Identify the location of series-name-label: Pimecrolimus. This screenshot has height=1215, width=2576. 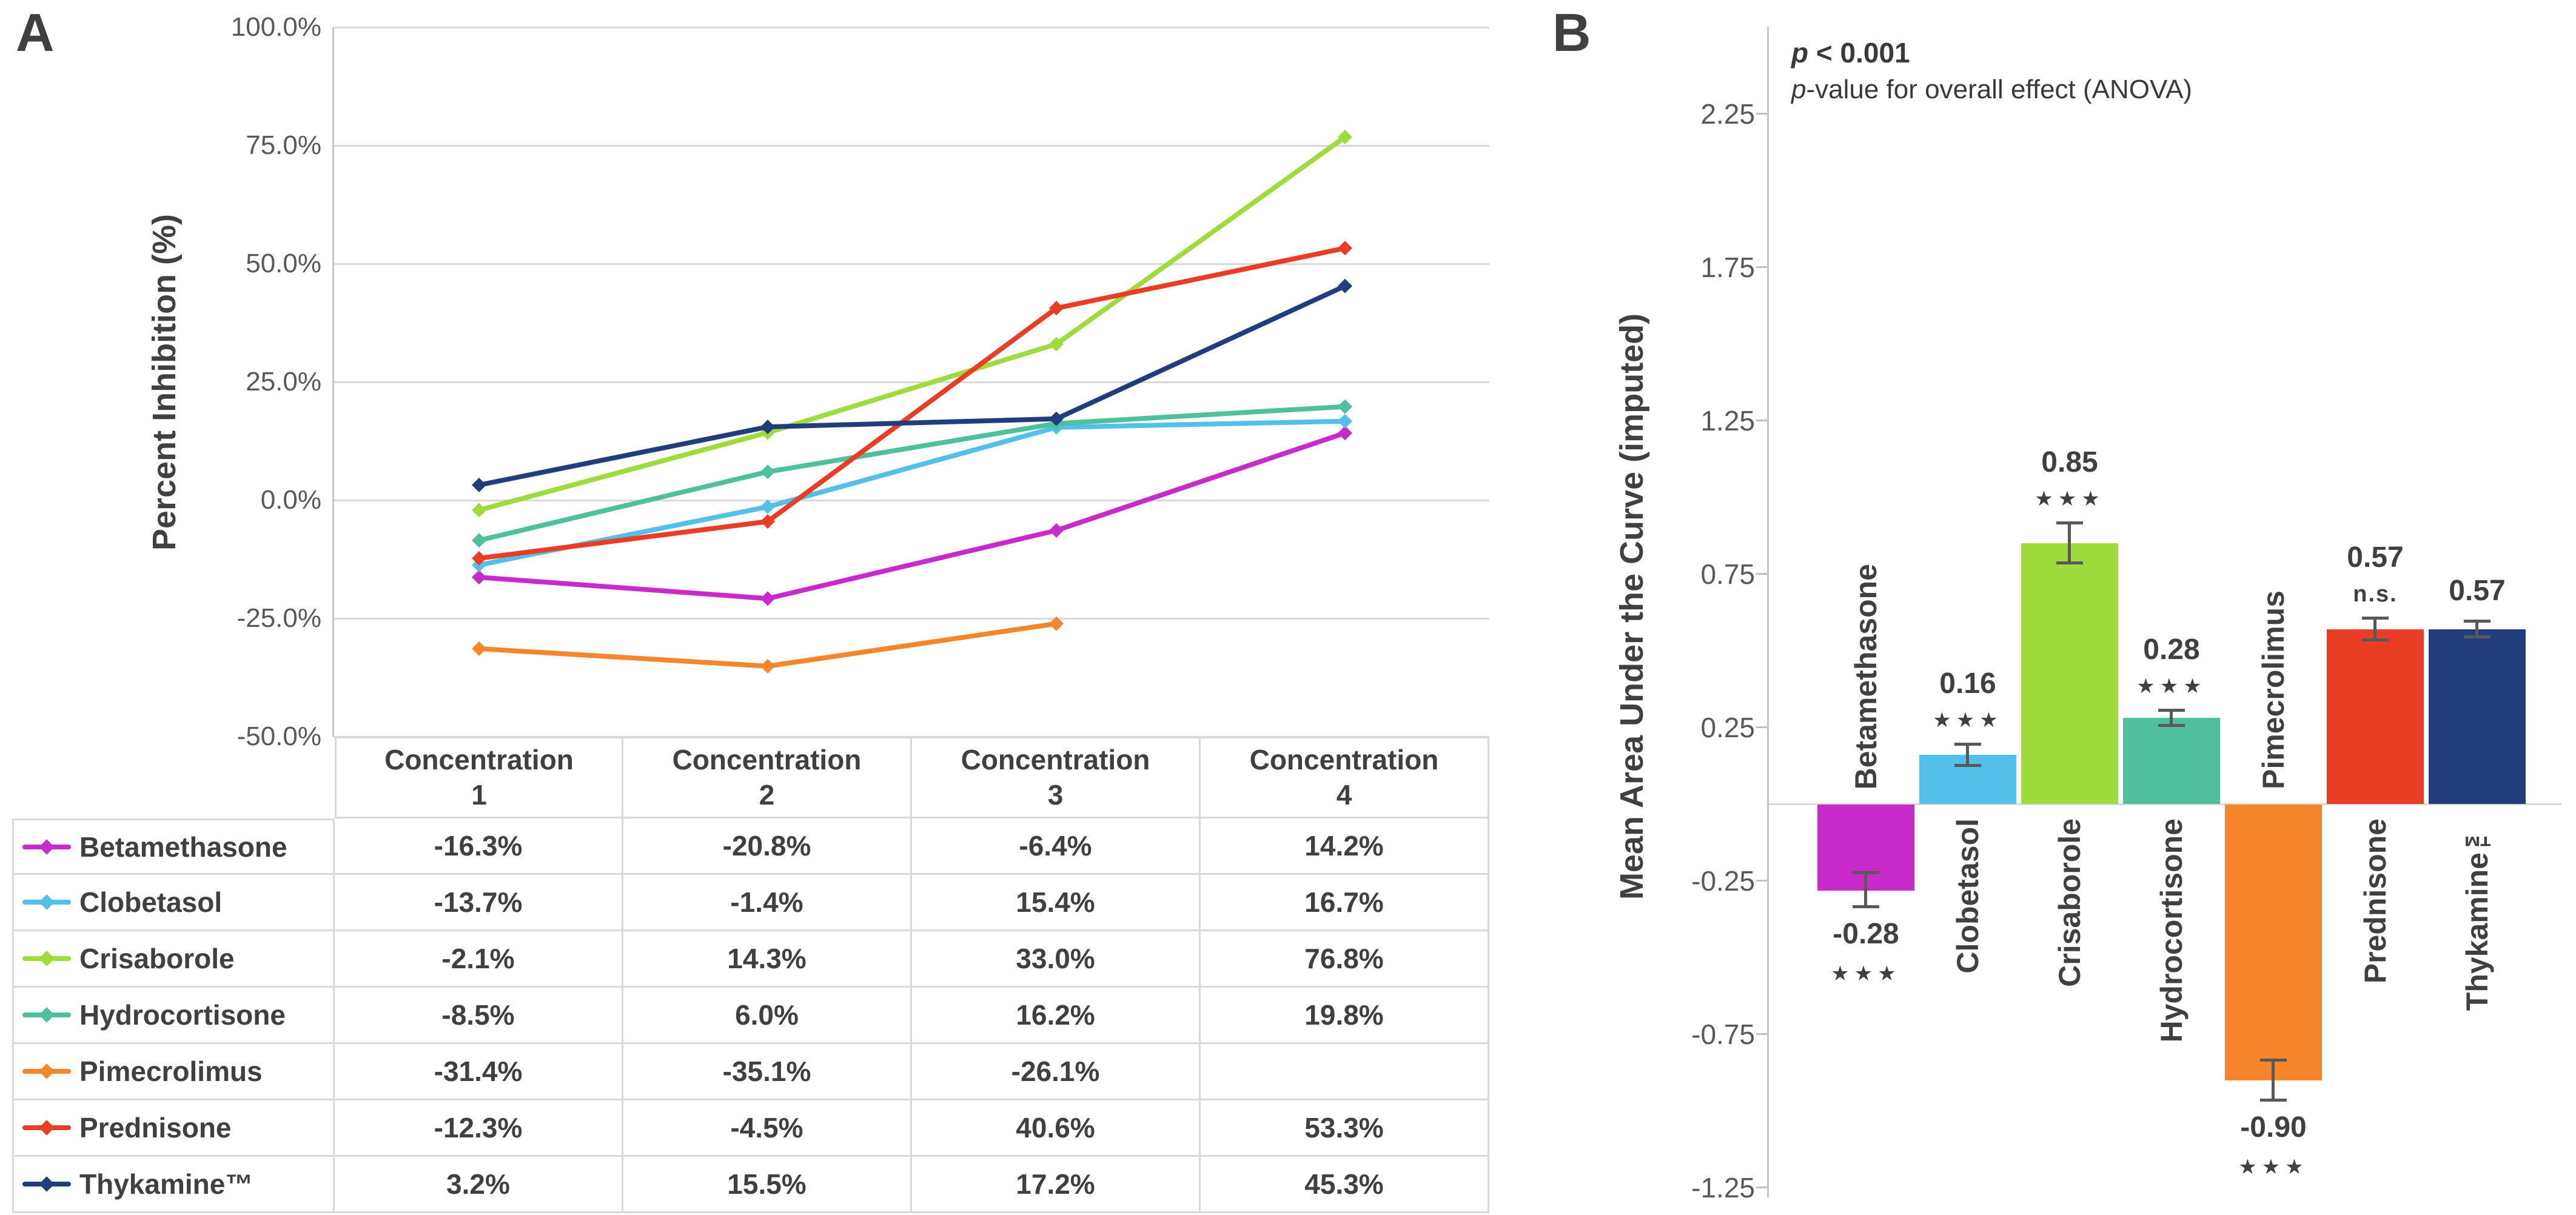
(171, 1071).